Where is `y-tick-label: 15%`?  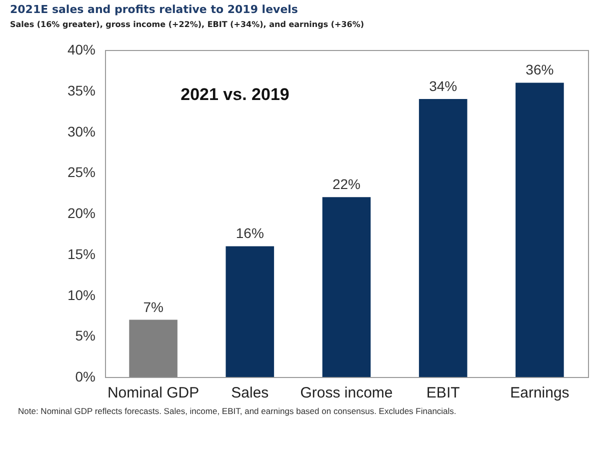 y-tick-label: 15% is located at coordinates (81, 254).